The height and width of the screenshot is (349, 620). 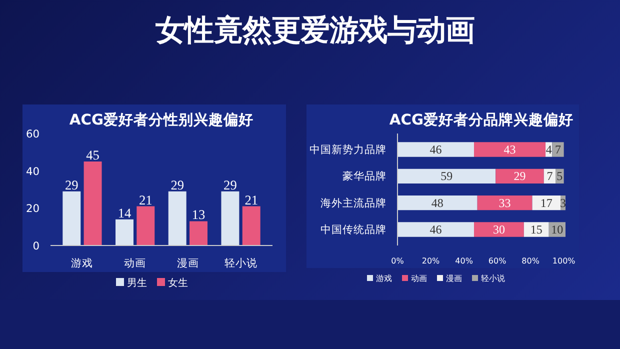 I want to click on chart-title: ACG爱好者分性别兴趣偏好, so click(x=161, y=120).